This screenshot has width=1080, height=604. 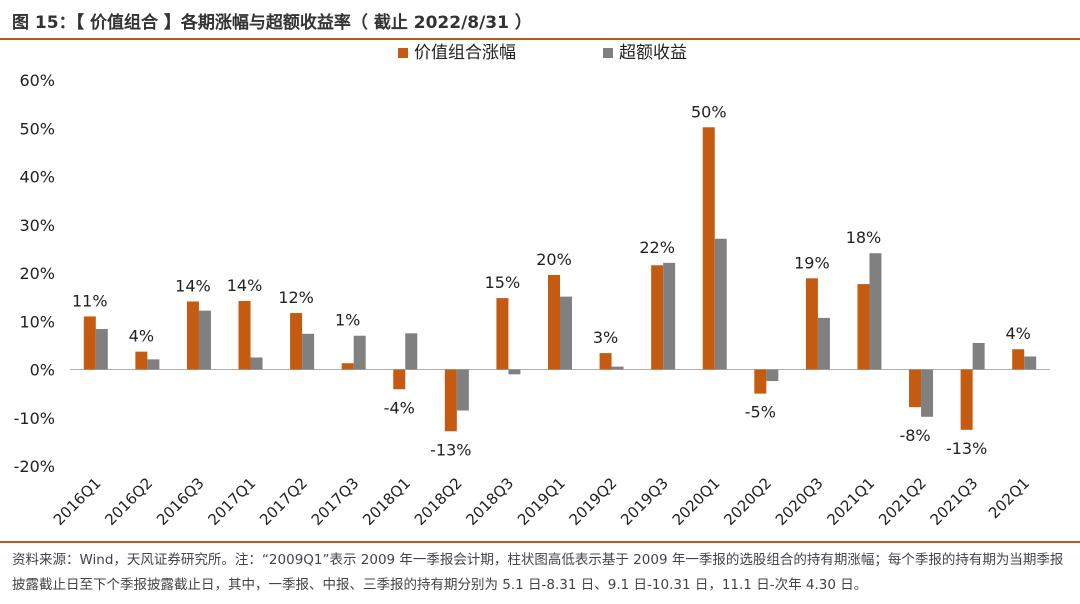 I want to click on x-tick-label: 2021Q1, so click(x=850, y=501).